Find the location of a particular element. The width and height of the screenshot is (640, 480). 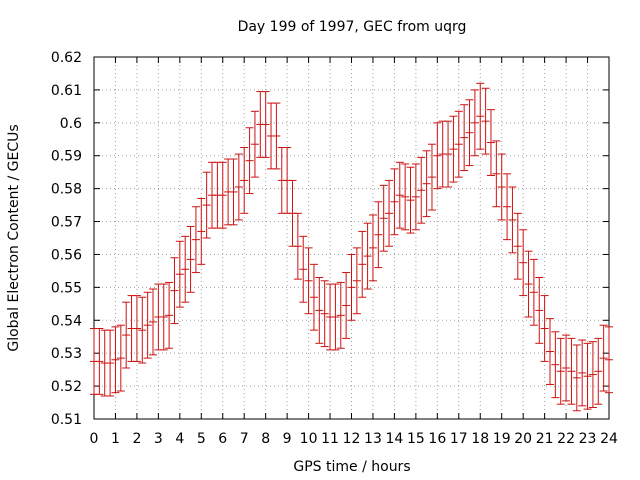

y-tick-label: 0.51 is located at coordinates (66, 420).